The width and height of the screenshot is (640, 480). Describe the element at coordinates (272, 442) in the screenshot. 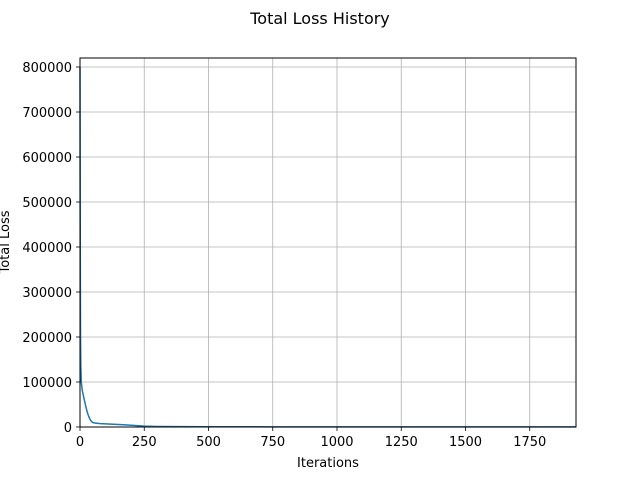

I see `x-tick-label: 750` at that location.